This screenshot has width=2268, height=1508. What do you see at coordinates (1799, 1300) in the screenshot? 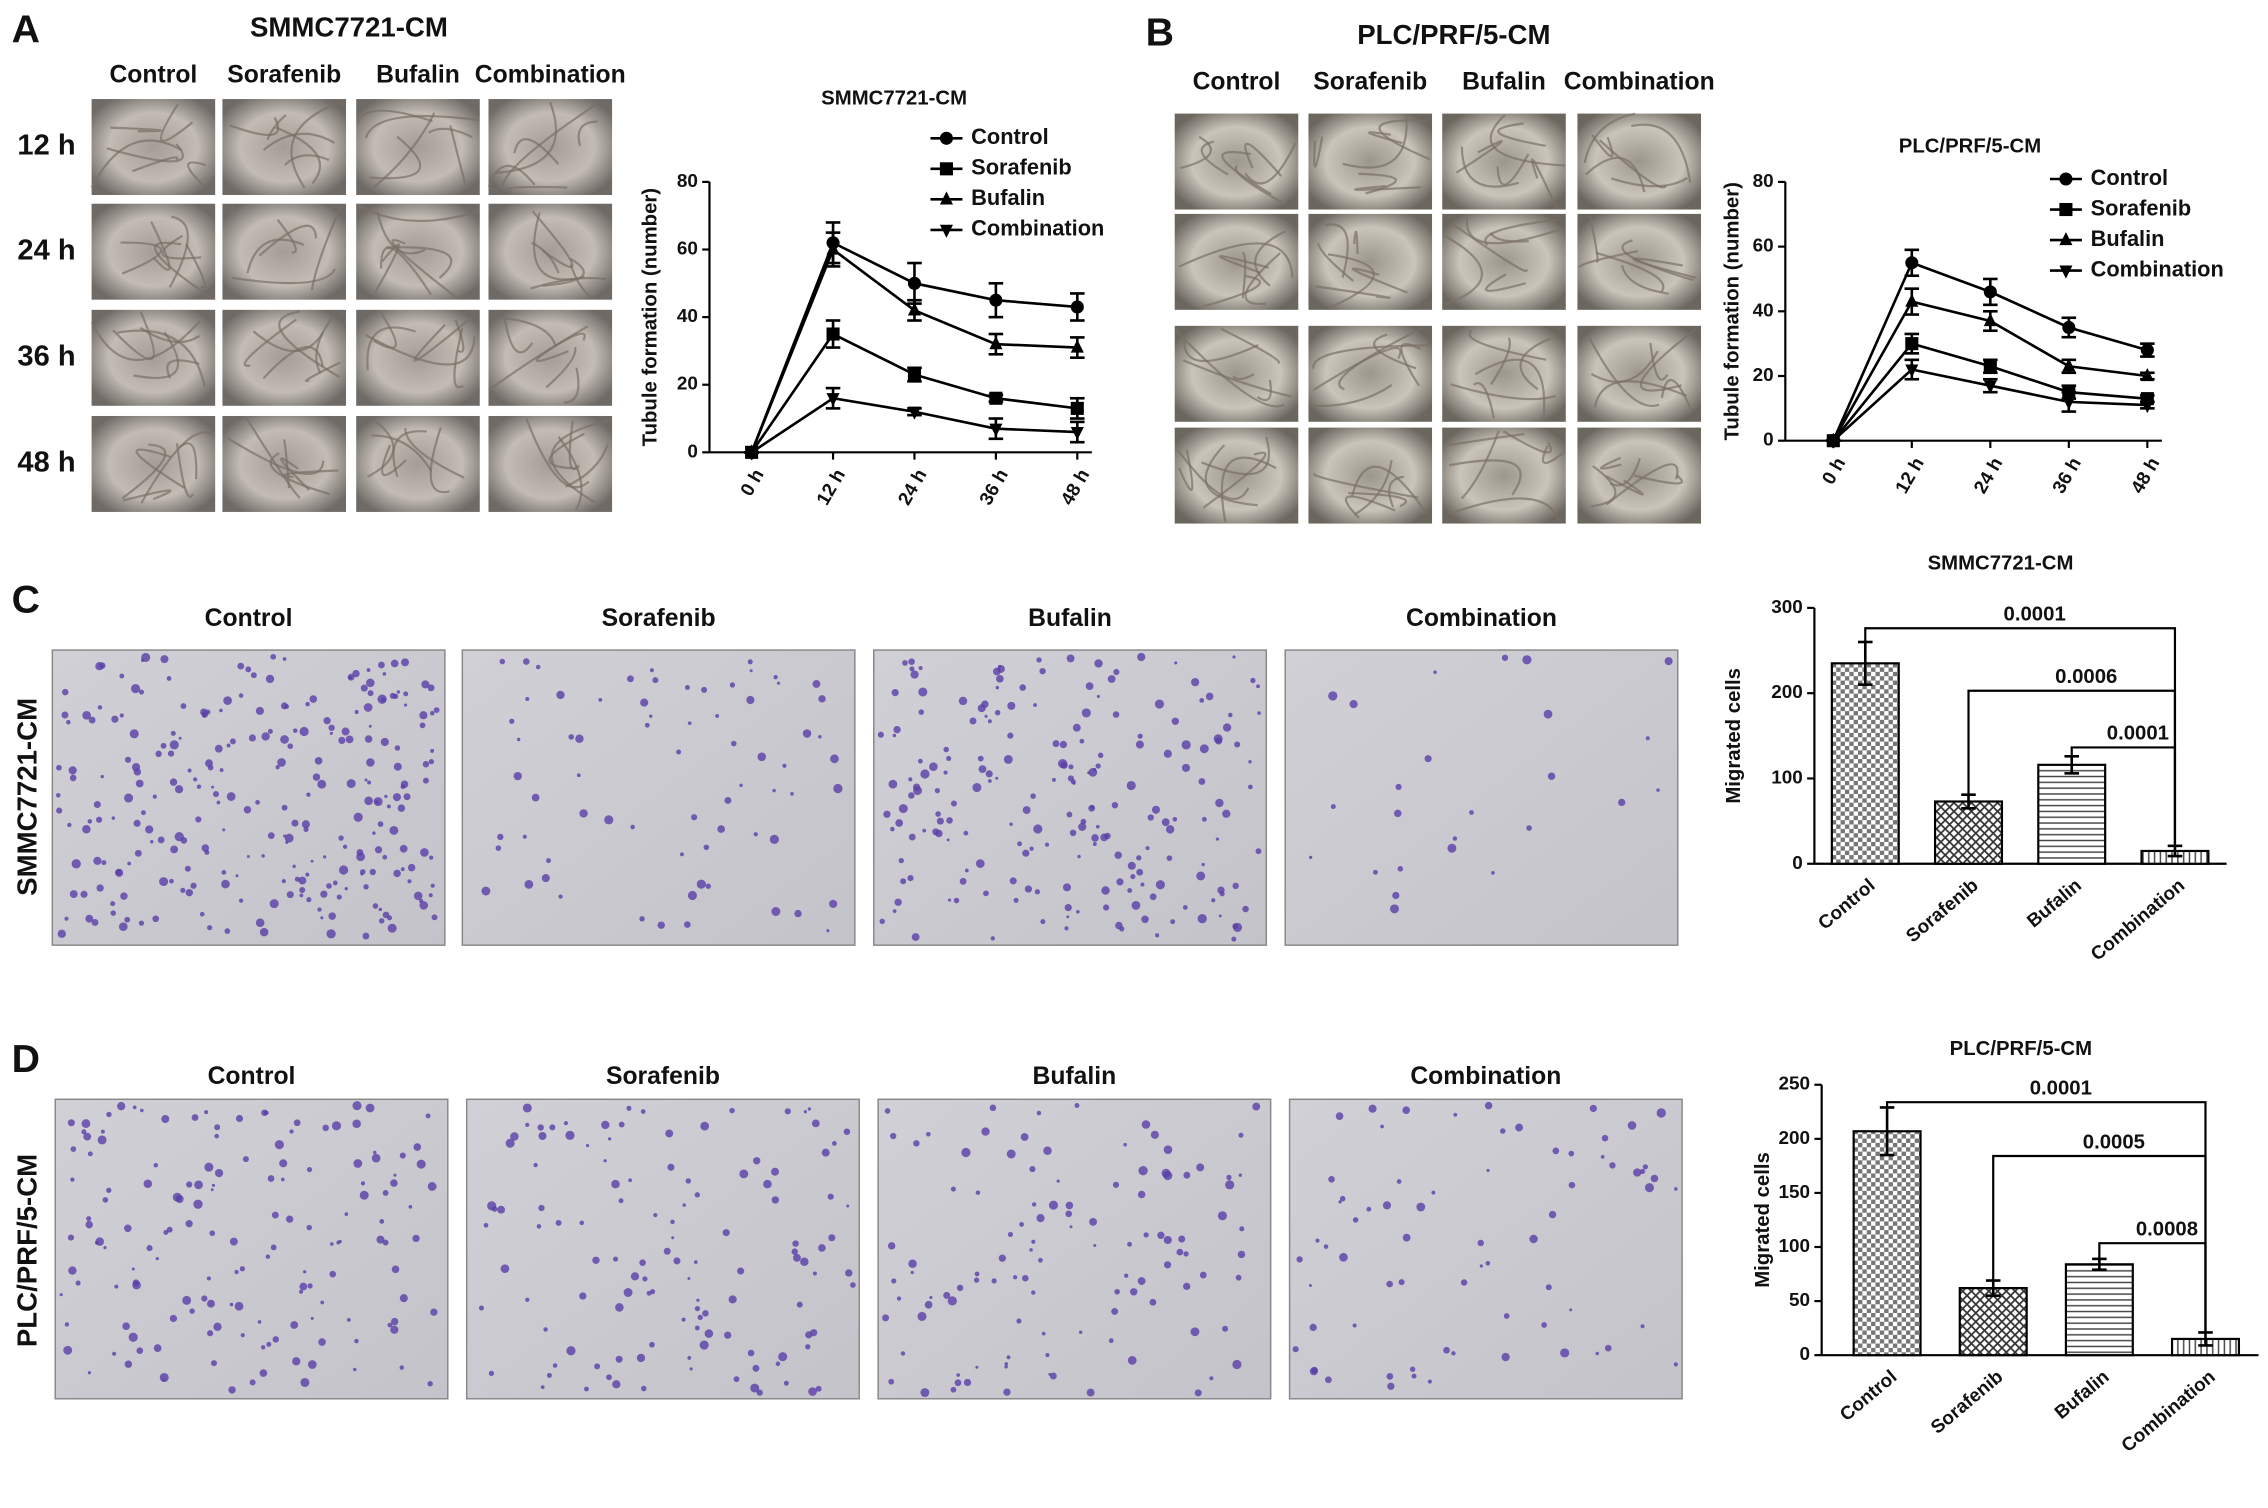
I see `y-tick-label: 50` at bounding box center [1799, 1300].